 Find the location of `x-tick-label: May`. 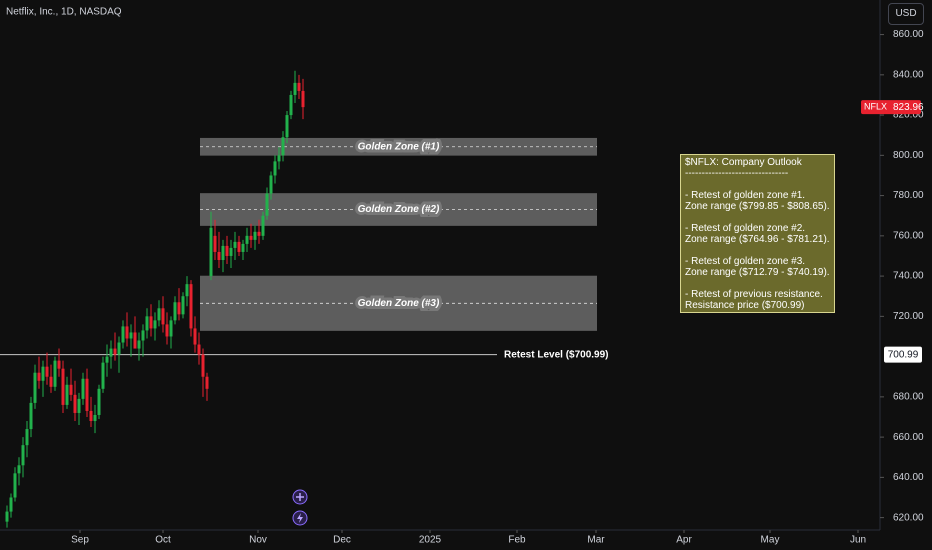

x-tick-label: May is located at coordinates (770, 540).